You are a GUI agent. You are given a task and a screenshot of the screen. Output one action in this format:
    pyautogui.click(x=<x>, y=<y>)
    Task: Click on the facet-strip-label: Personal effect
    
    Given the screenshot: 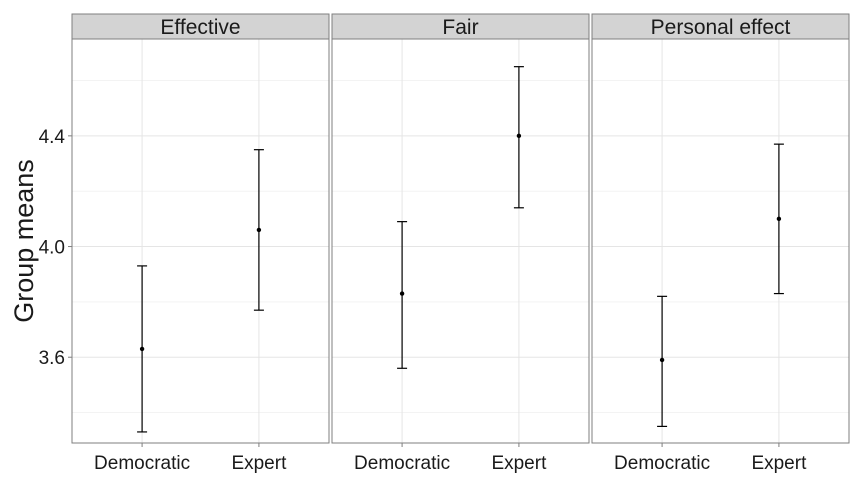 What is the action you would take?
    pyautogui.click(x=721, y=27)
    